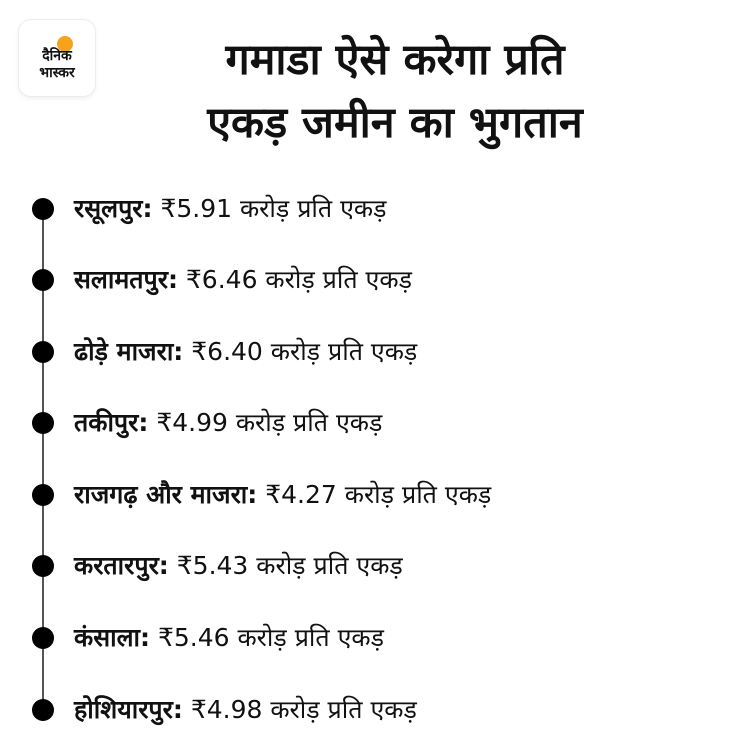 The height and width of the screenshot is (753, 730). I want to click on list-item: रसूलपुर: ₹5.91 करोड़ प्रति एकड़, so click(209, 209).